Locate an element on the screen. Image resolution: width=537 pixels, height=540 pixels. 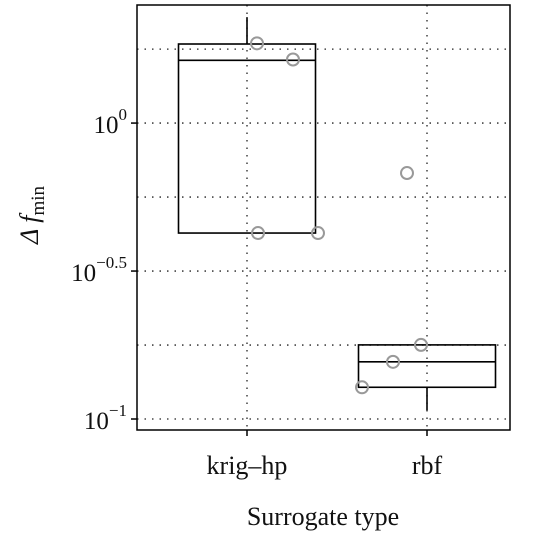
y-tick-label: 10−0.5 is located at coordinates (99, 270).